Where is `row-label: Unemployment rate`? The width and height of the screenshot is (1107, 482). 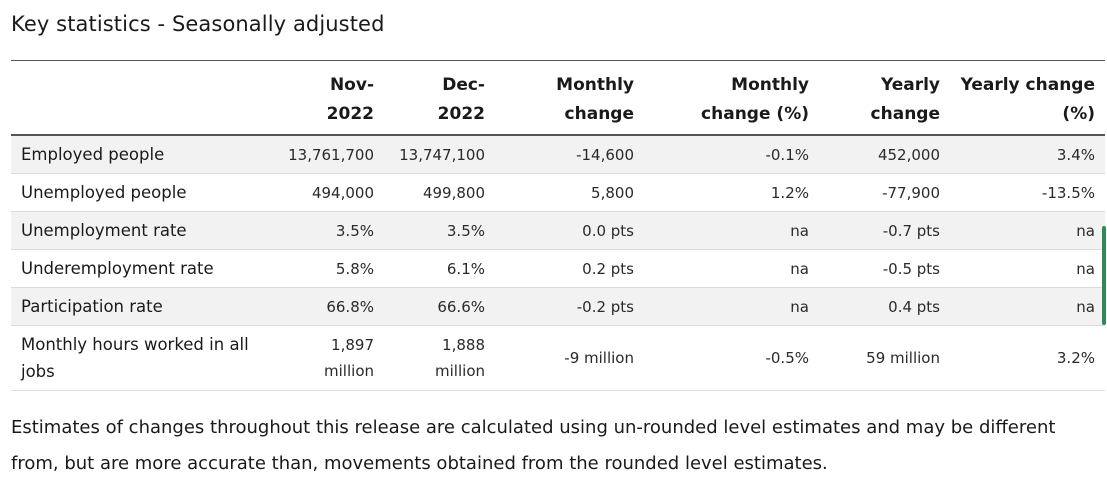 row-label: Unemployment rate is located at coordinates (140, 230).